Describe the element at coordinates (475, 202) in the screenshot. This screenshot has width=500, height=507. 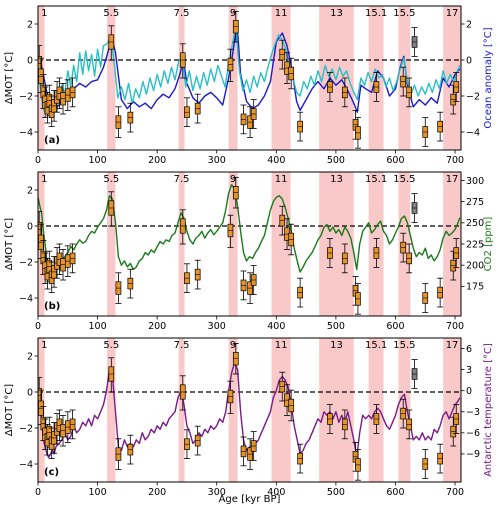
I see `right-tick-label: 275` at that location.